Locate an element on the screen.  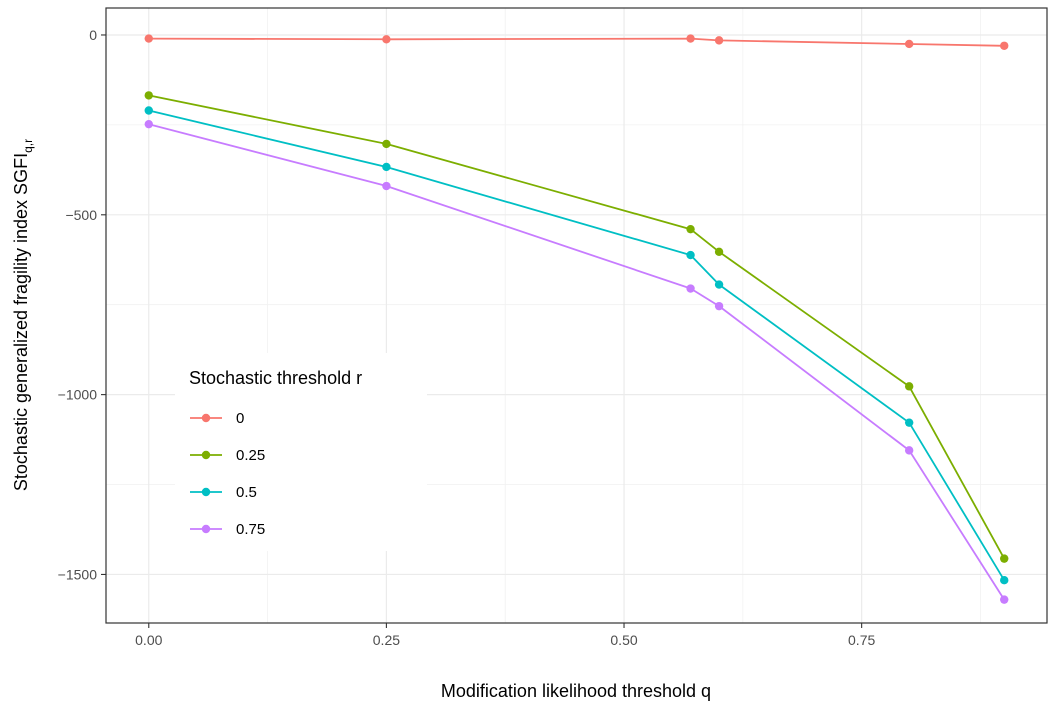
y-tick-label: −1000 is located at coordinates (78, 395).